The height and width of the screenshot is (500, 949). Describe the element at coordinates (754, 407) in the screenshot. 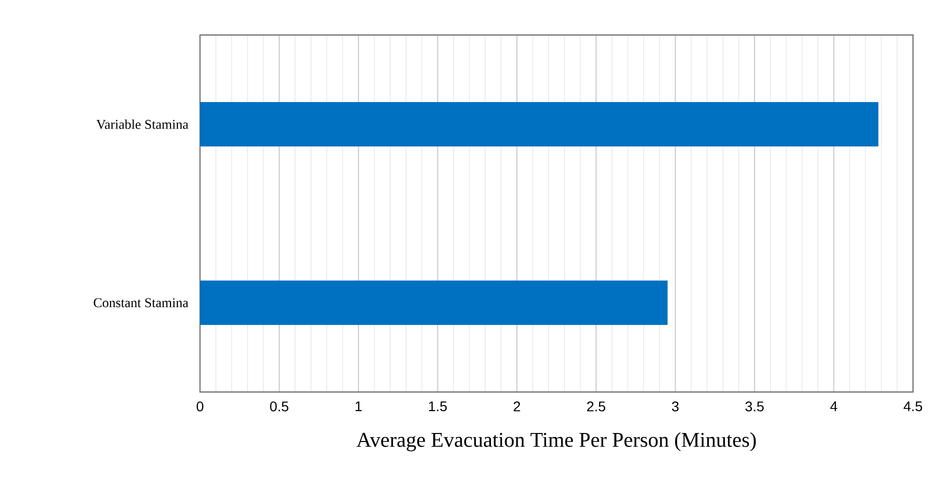

I see `x-tick-label: 3.5` at that location.